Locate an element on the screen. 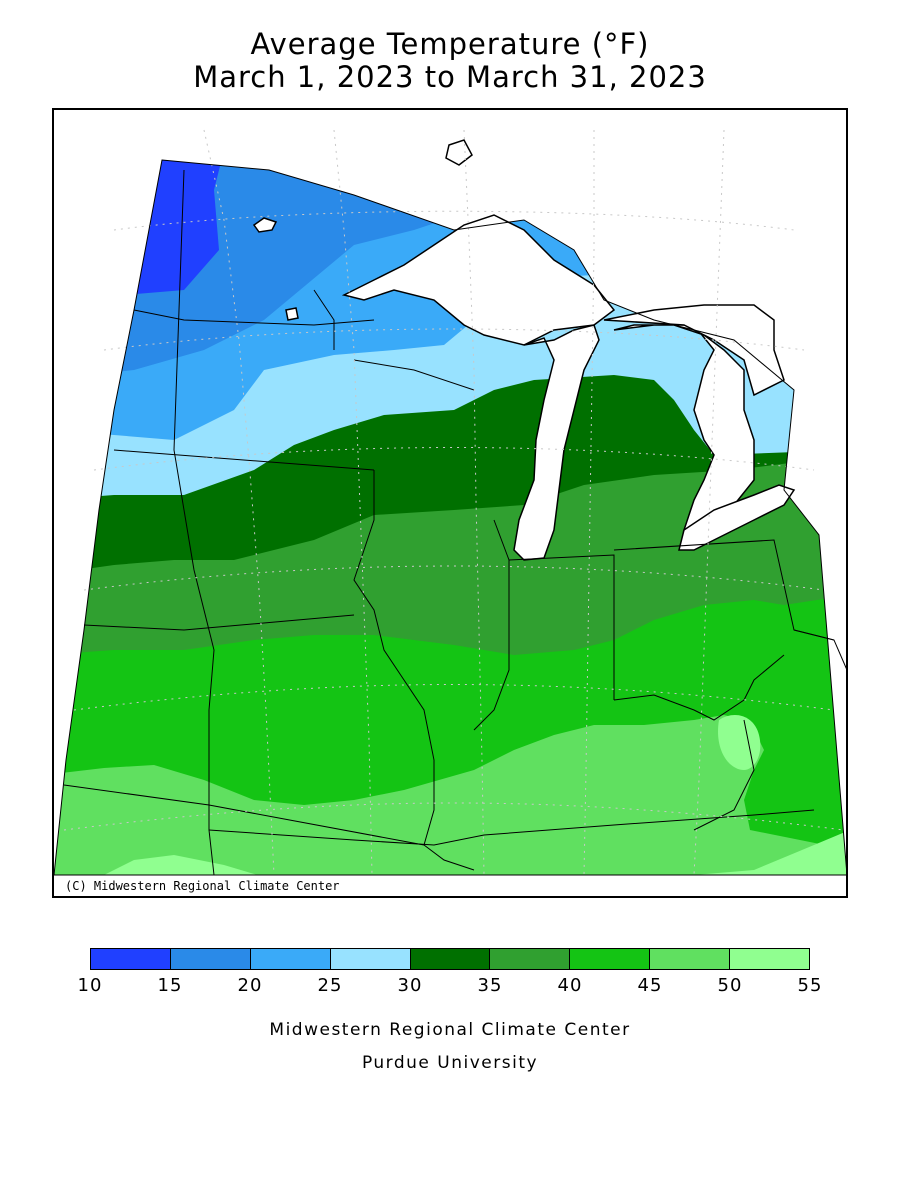 The height and width of the screenshot is (1200, 900). title-line-2: March 1, 2023 to March 31, 2023 is located at coordinates (450, 77).